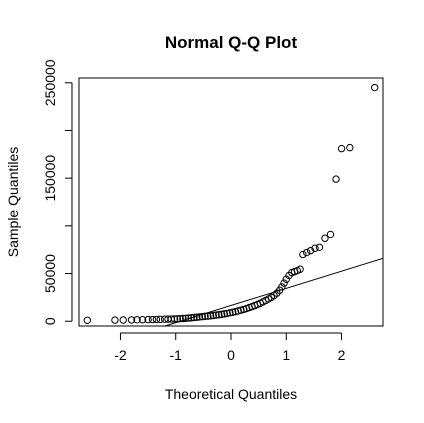 The width and height of the screenshot is (424, 423). I want to click on qq-reference-line, so click(274, 292).